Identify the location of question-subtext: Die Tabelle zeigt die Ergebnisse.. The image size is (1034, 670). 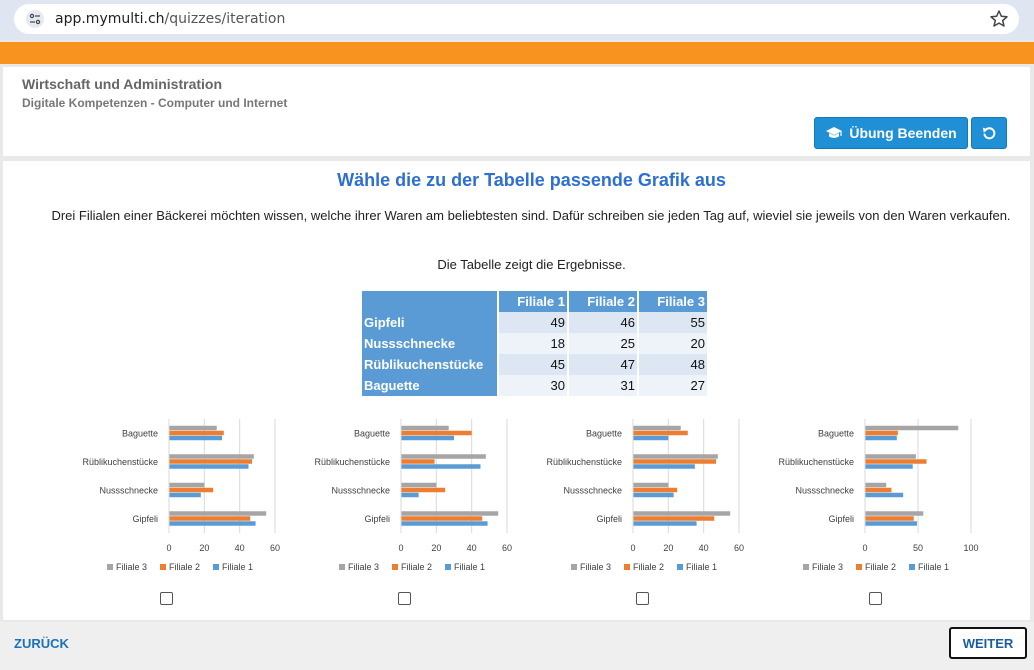
(531, 264).